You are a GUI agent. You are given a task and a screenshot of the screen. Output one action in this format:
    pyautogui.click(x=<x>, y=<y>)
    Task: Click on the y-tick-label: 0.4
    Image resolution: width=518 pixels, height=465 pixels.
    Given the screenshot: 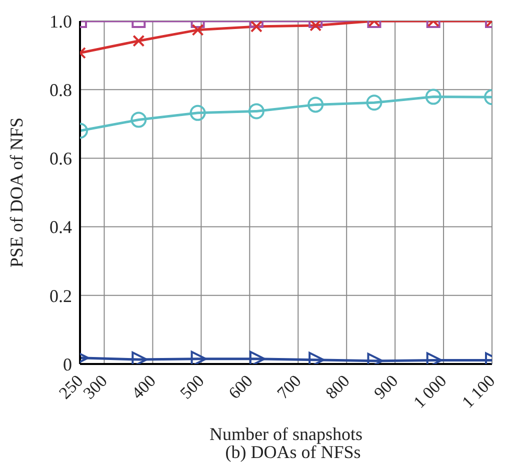 What is the action you would take?
    pyautogui.click(x=61, y=227)
    